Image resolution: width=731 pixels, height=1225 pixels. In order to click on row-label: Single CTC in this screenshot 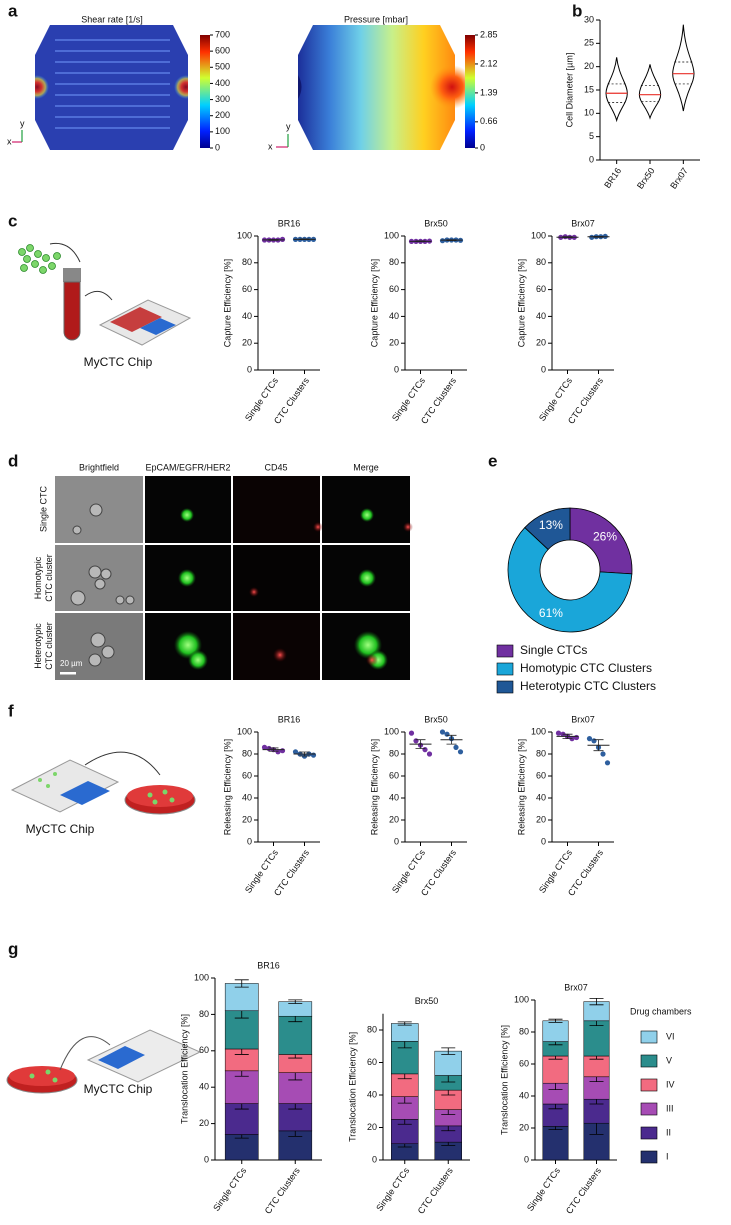, I will do `click(43, 508)`.